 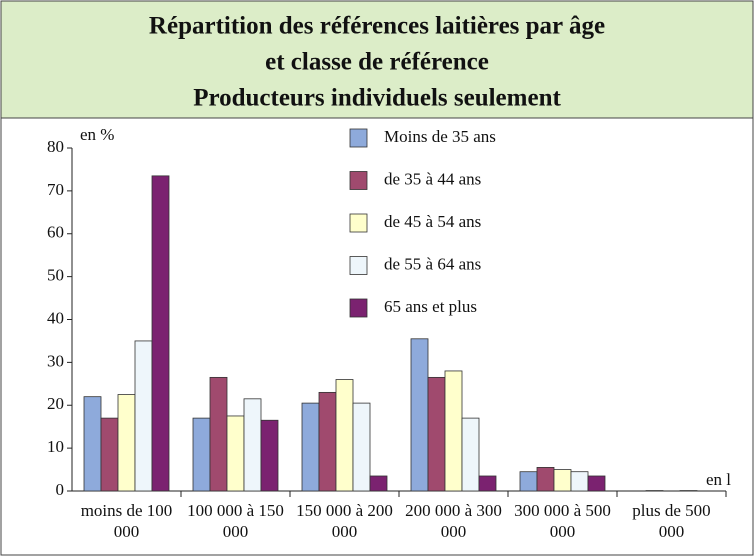 What do you see at coordinates (430, 306) in the screenshot?
I see `legend-label: 65 ans et plus` at bounding box center [430, 306].